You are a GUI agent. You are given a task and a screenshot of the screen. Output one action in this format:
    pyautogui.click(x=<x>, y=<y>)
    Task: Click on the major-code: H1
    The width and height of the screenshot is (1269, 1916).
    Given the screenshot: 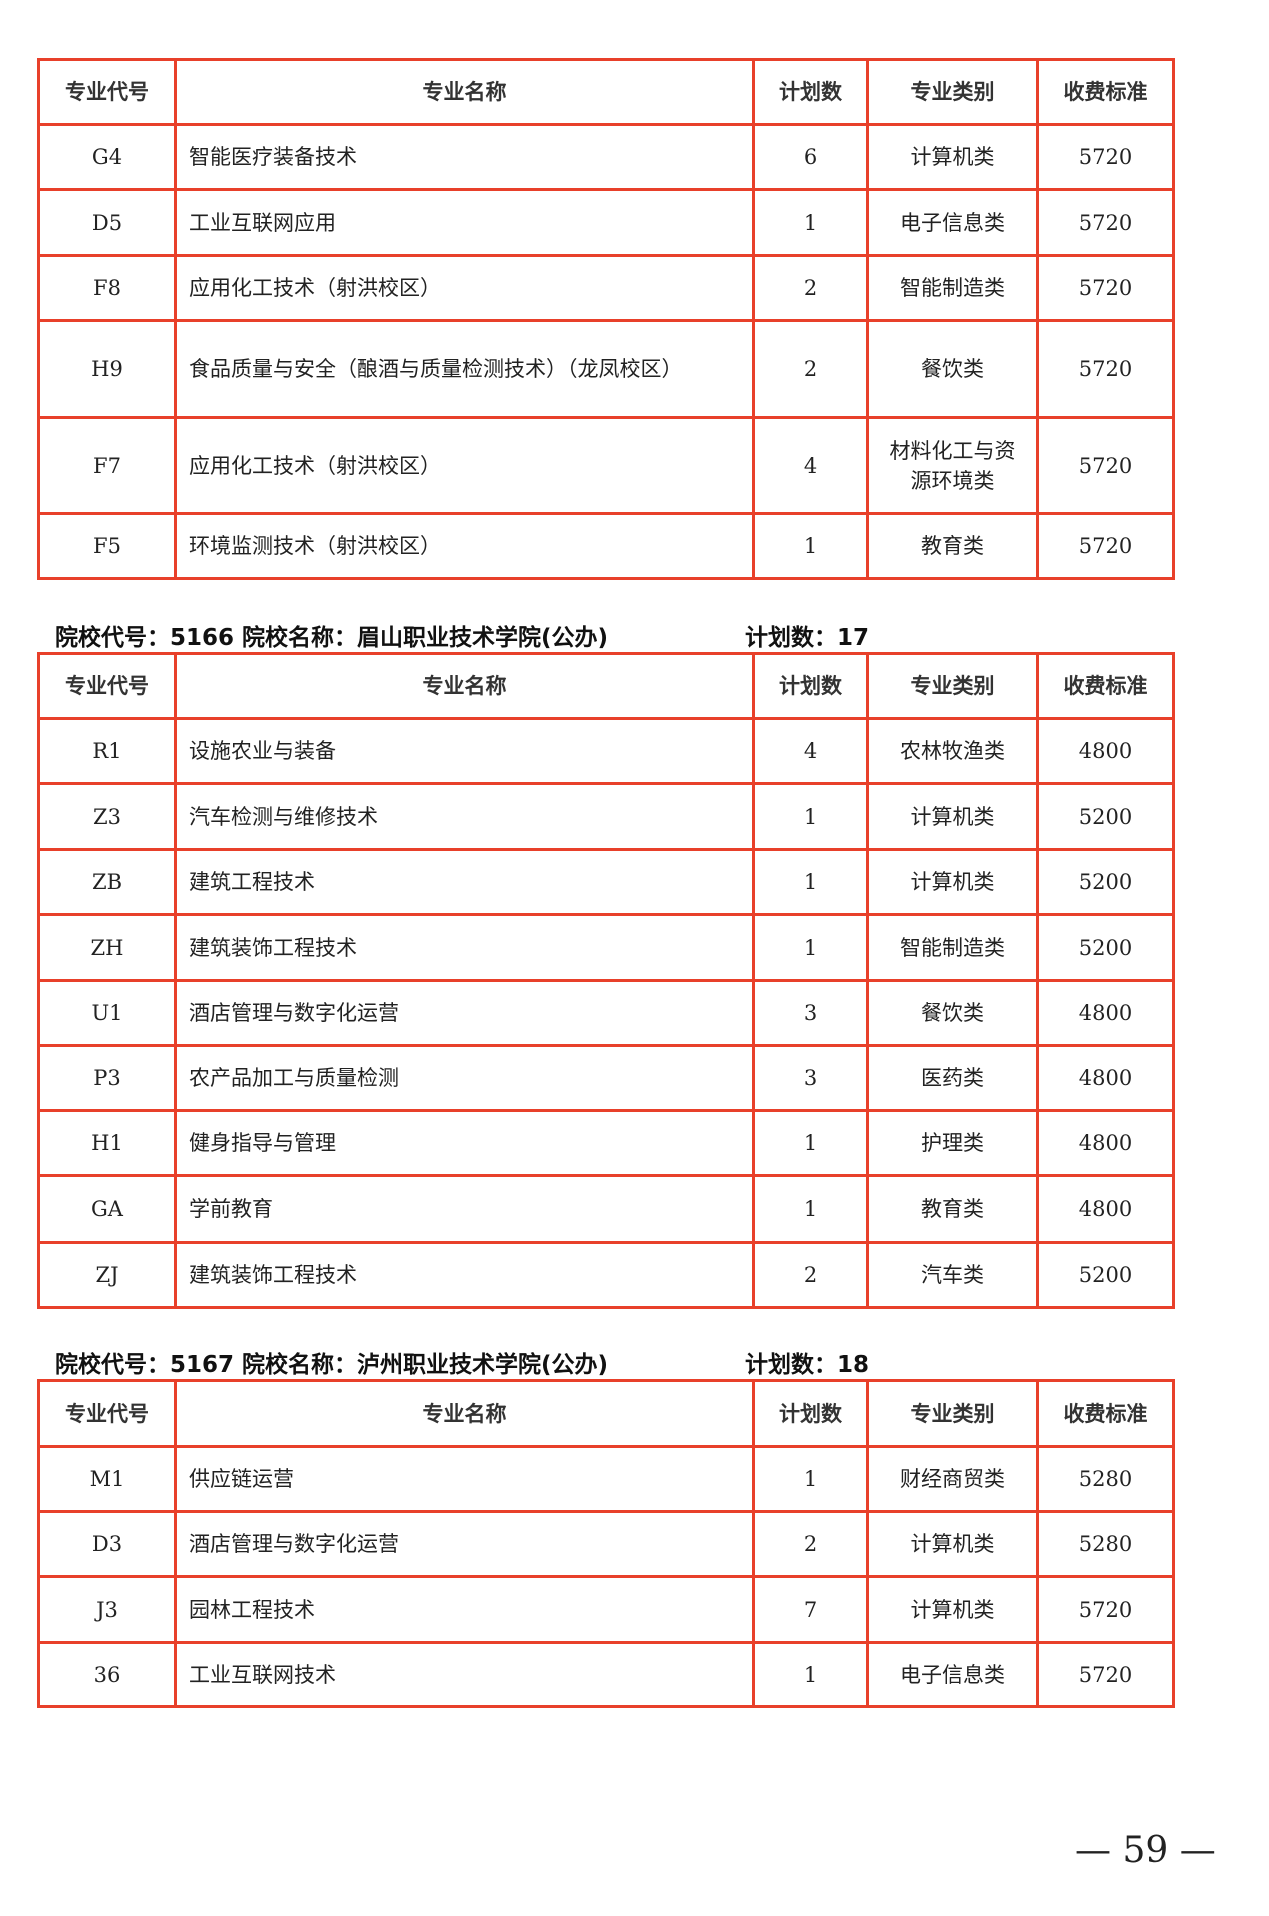 What is the action you would take?
    pyautogui.click(x=107, y=1143)
    